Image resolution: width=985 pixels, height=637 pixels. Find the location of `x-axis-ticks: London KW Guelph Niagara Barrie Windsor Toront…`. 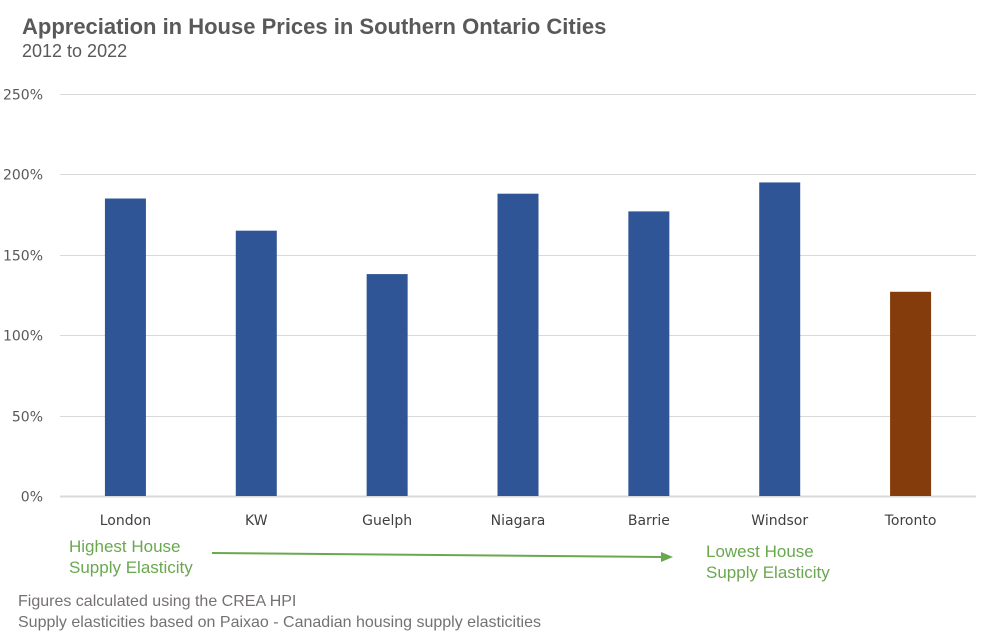

x-axis-ticks: London KW Guelph Niagara Barrie Windsor Toront… is located at coordinates (518, 521).